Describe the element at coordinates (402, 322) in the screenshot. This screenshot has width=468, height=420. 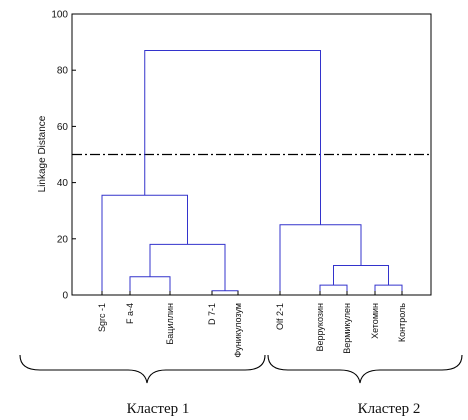
I see `leaf-label: Контроль` at that location.